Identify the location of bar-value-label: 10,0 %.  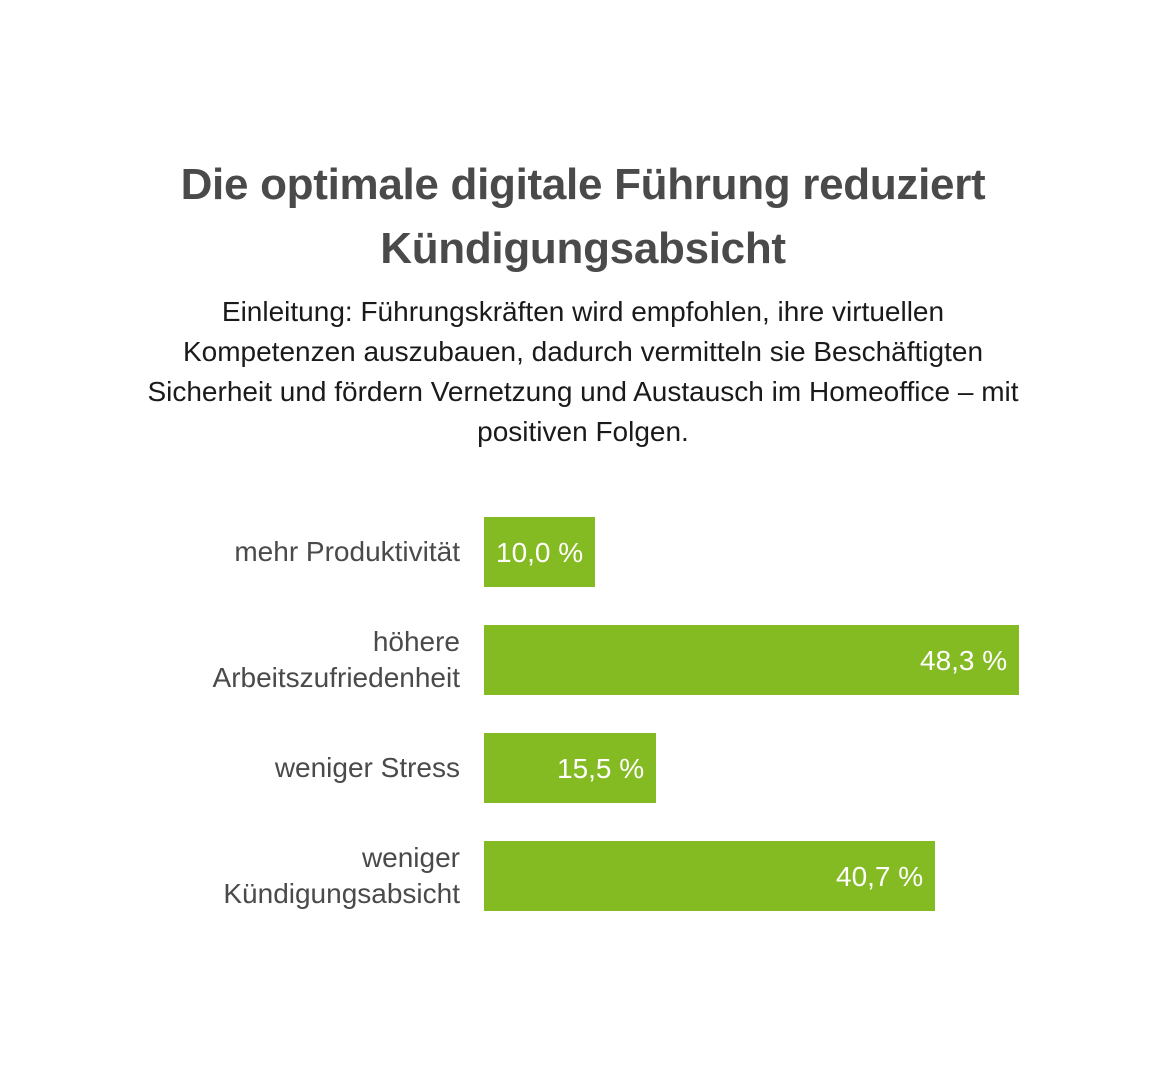
(540, 552).